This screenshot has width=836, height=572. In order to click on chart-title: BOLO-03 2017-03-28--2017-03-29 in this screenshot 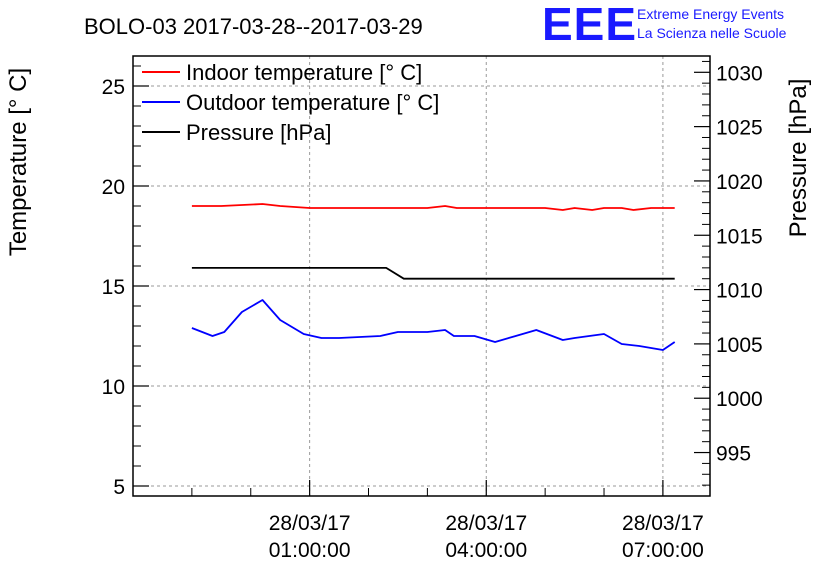, I will do `click(253, 26)`.